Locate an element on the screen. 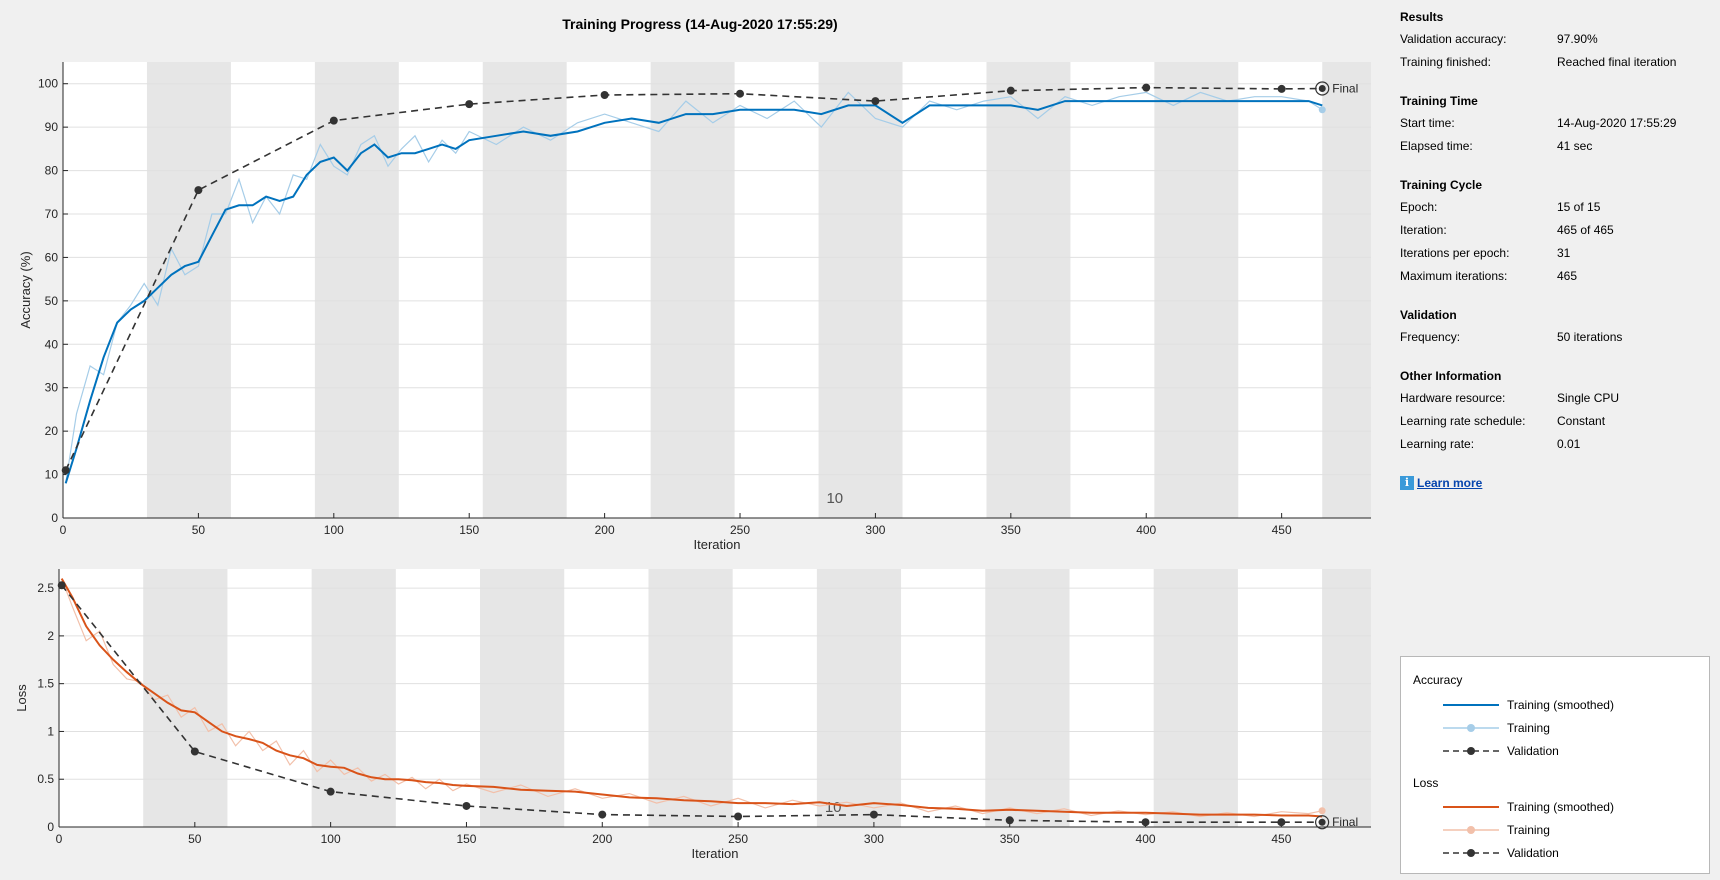 Image resolution: width=1720 pixels, height=880 pixels. info-label: Maximum iterations: is located at coordinates (1454, 276).